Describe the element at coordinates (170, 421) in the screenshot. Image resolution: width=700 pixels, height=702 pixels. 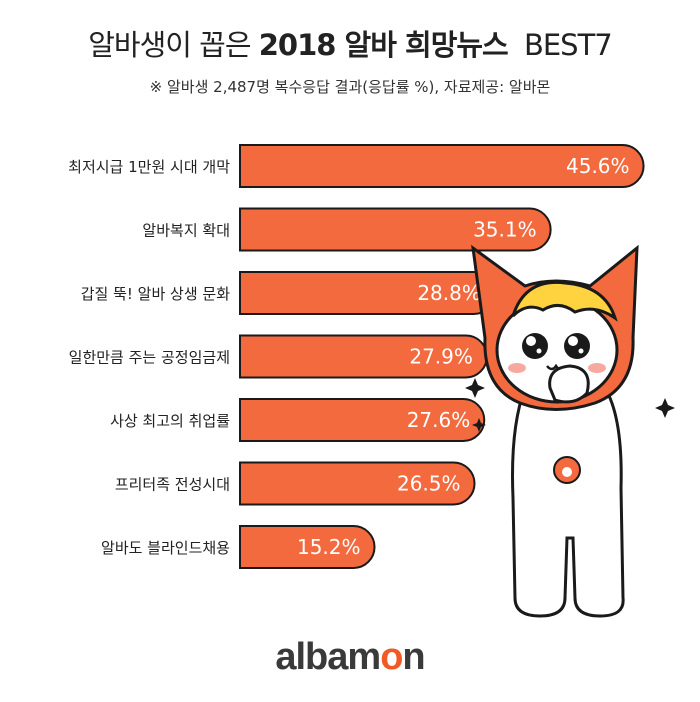
I see `category-label: 사상 최고의 취업률` at that location.